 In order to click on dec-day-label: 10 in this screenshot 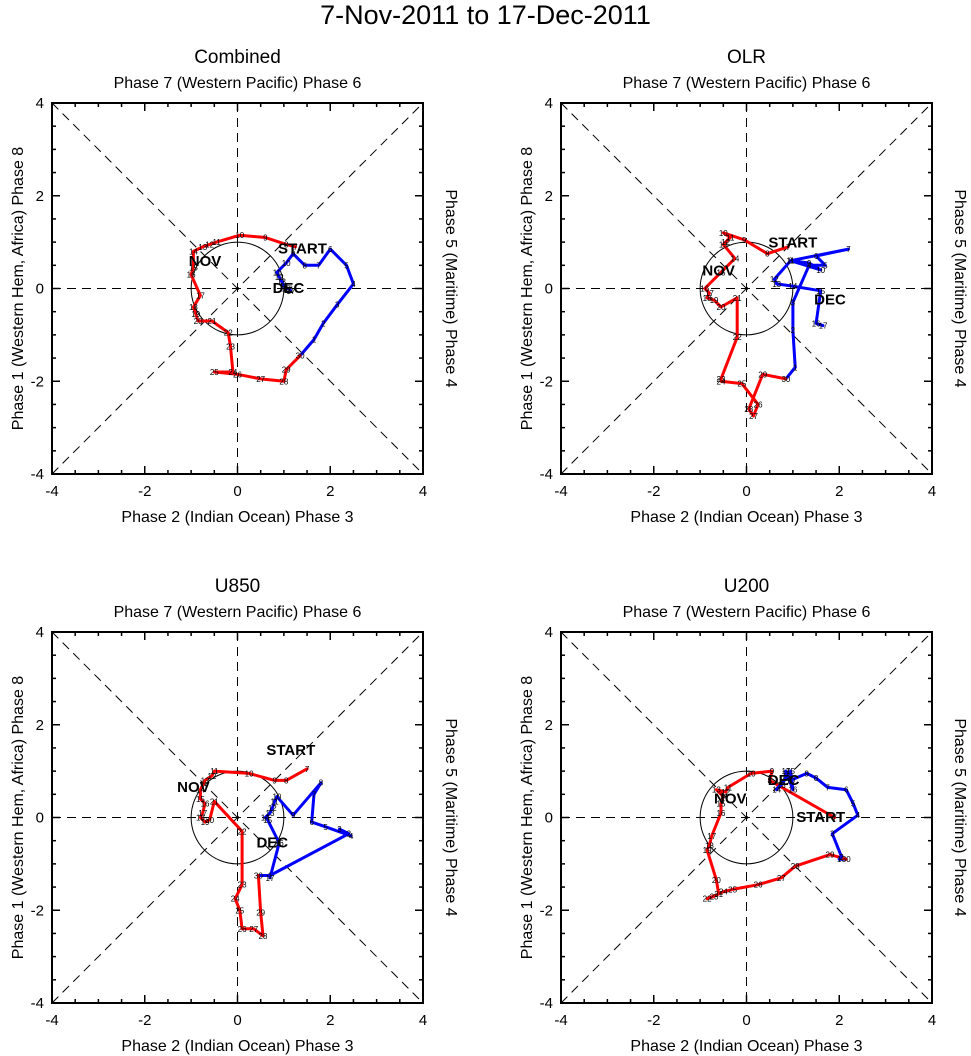, I will do `click(790, 780)`.